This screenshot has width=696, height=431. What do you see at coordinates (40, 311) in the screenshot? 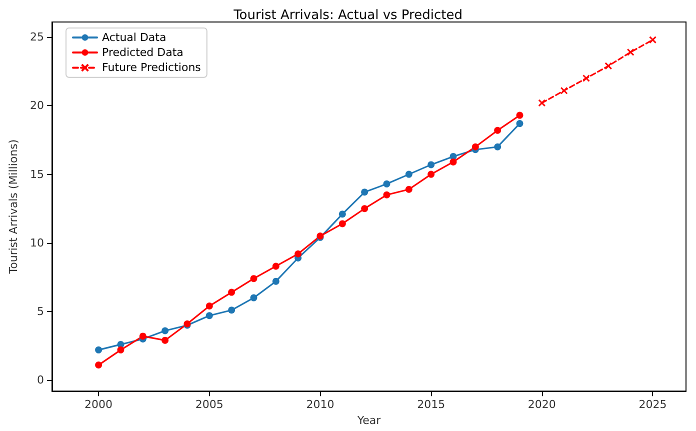
I see `y-tick-label: 5` at bounding box center [40, 311].